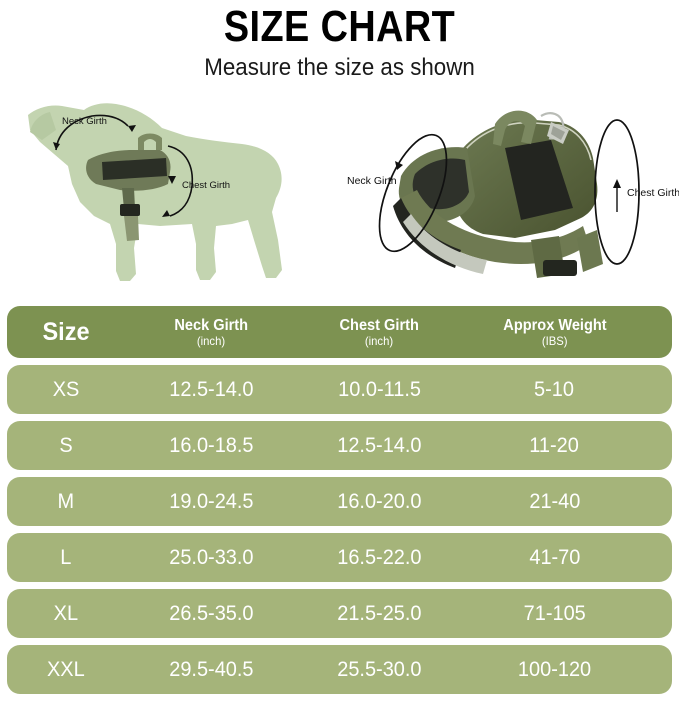 The image size is (679, 702). I want to click on header-unit-neck-girth: (inch), so click(211, 340).